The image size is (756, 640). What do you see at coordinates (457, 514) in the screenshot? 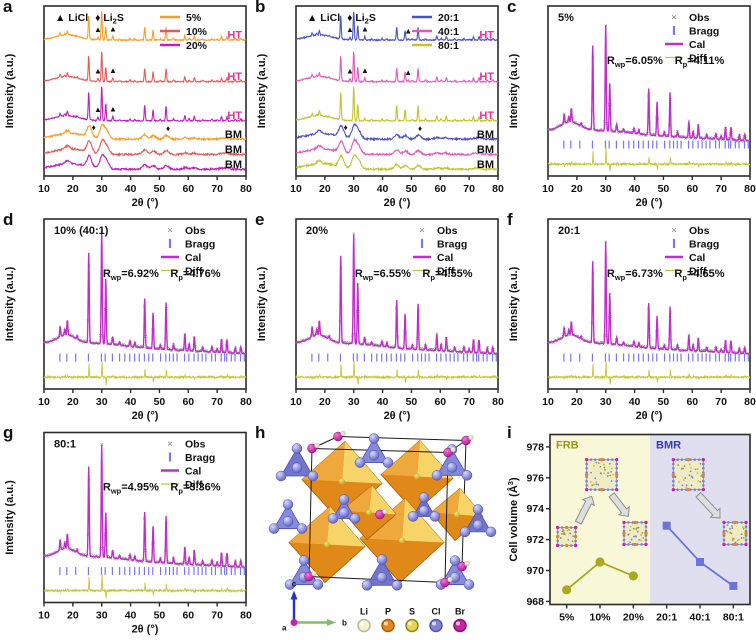
I see `s-atom` at bounding box center [457, 514].